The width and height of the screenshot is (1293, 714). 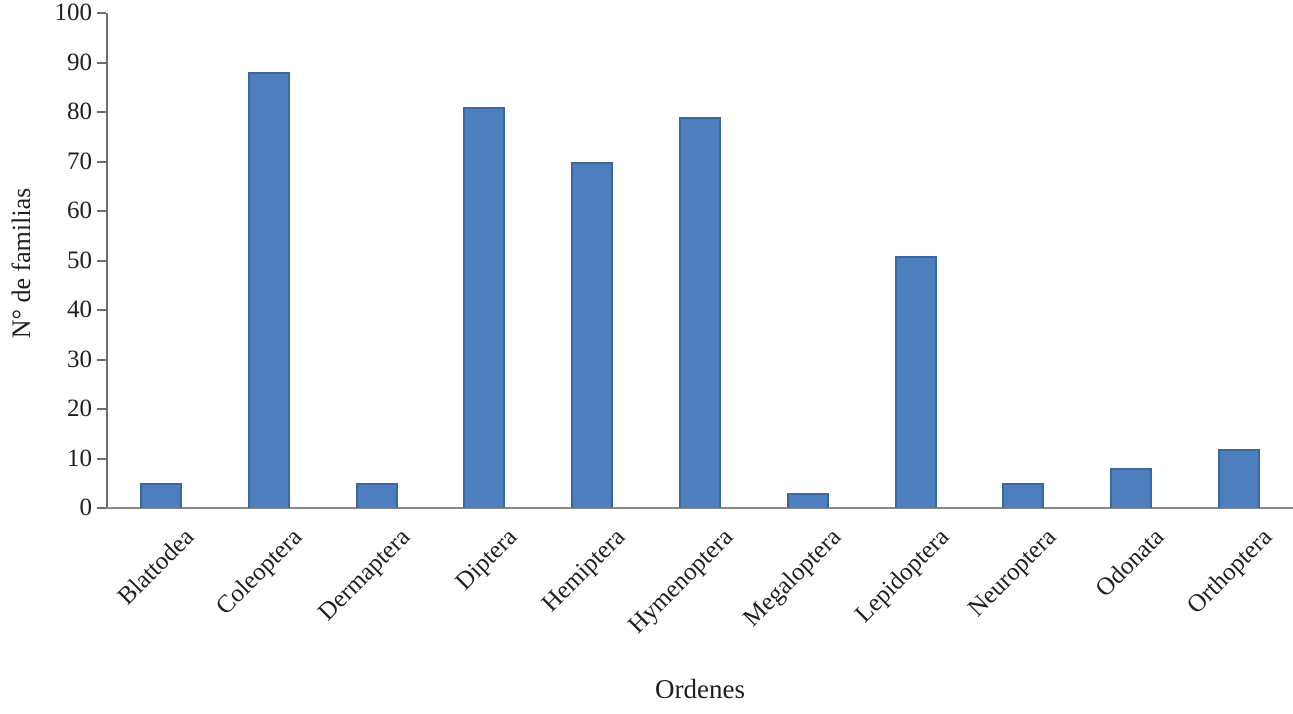 What do you see at coordinates (792, 577) in the screenshot?
I see `x-tick-label-megaloptera: Megaloptera` at bounding box center [792, 577].